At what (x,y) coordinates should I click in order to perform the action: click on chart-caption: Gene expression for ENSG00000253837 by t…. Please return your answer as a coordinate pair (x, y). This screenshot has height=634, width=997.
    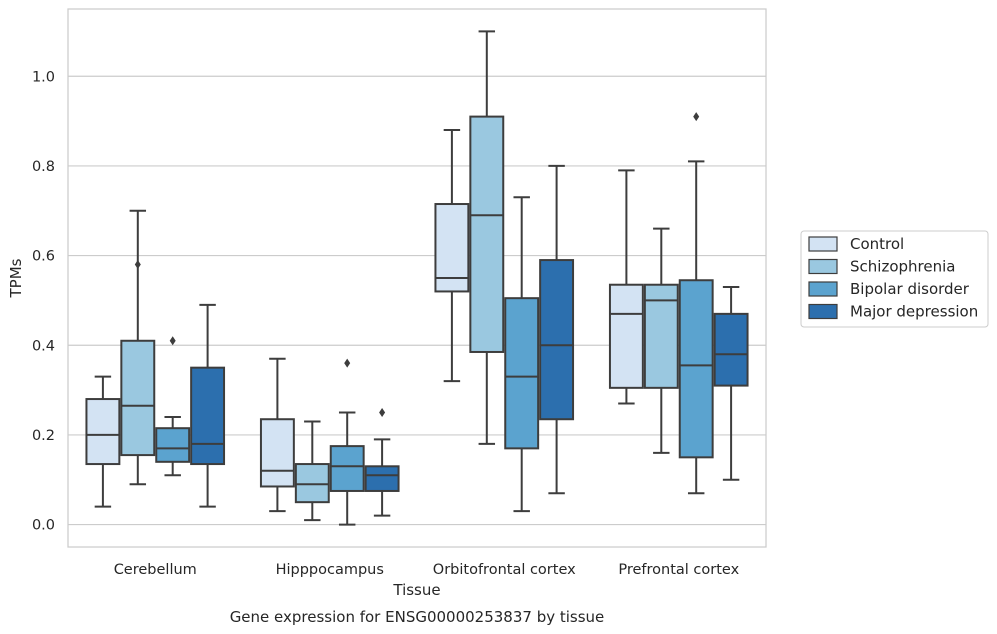
    Looking at the image, I should click on (417, 617).